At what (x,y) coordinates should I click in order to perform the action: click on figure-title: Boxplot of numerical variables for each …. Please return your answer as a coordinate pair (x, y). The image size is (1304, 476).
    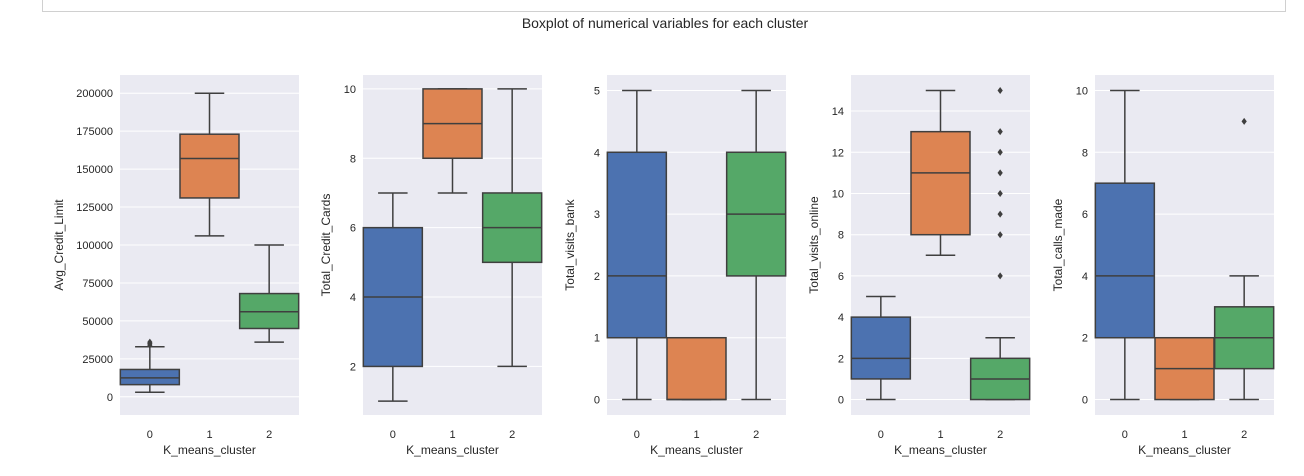
    Looking at the image, I should click on (665, 23).